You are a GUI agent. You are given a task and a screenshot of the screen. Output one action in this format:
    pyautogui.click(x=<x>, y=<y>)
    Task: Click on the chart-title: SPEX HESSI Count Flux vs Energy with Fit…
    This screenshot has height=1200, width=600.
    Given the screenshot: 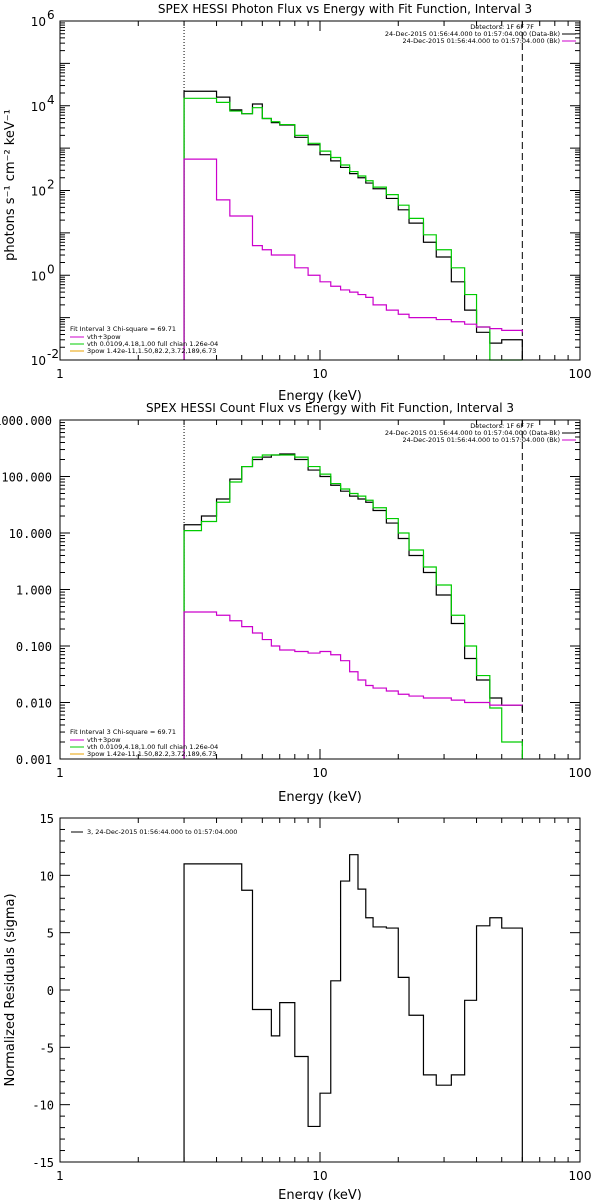 What is the action you would take?
    pyautogui.click(x=330, y=408)
    